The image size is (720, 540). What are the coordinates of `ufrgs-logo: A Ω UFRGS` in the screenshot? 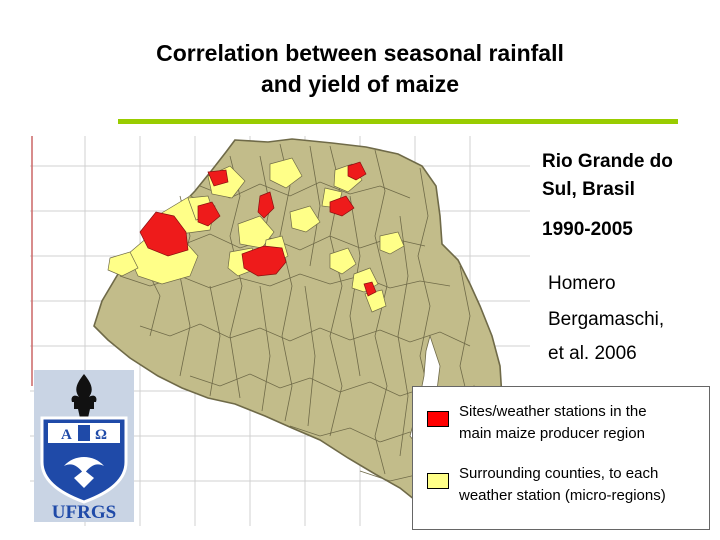 It's located at (84, 446).